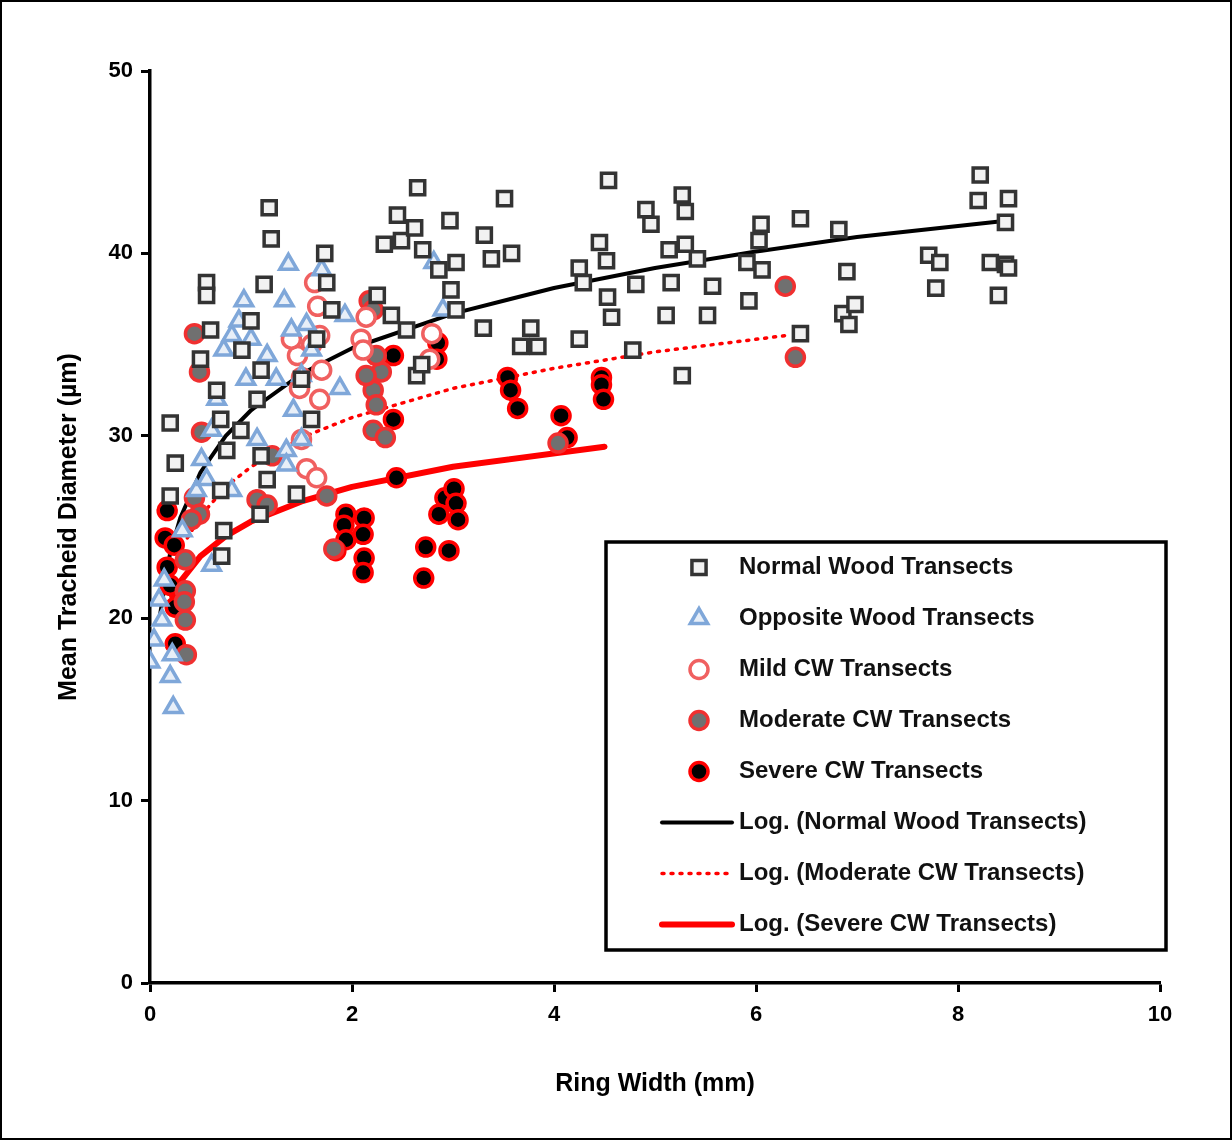  What do you see at coordinates (150, 1014) in the screenshot?
I see `x-tick-label: 0` at bounding box center [150, 1014].